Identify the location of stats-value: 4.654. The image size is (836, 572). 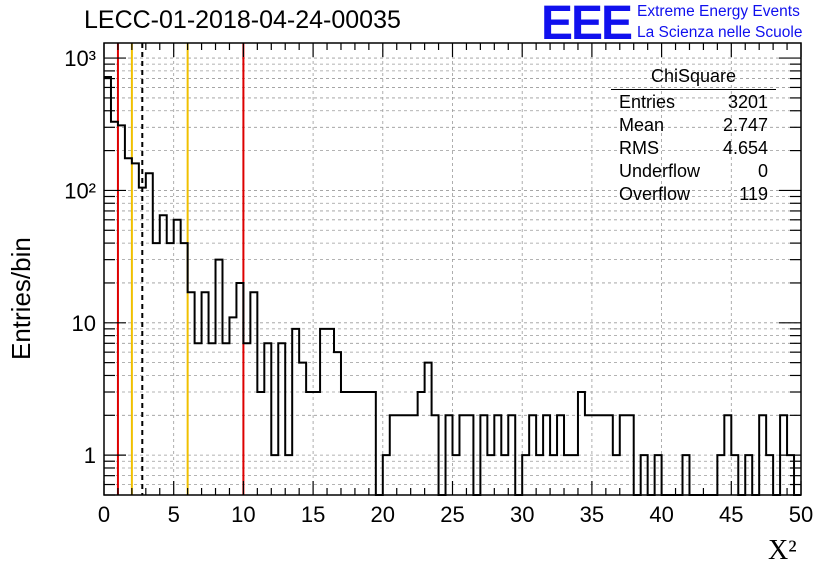
(745, 148).